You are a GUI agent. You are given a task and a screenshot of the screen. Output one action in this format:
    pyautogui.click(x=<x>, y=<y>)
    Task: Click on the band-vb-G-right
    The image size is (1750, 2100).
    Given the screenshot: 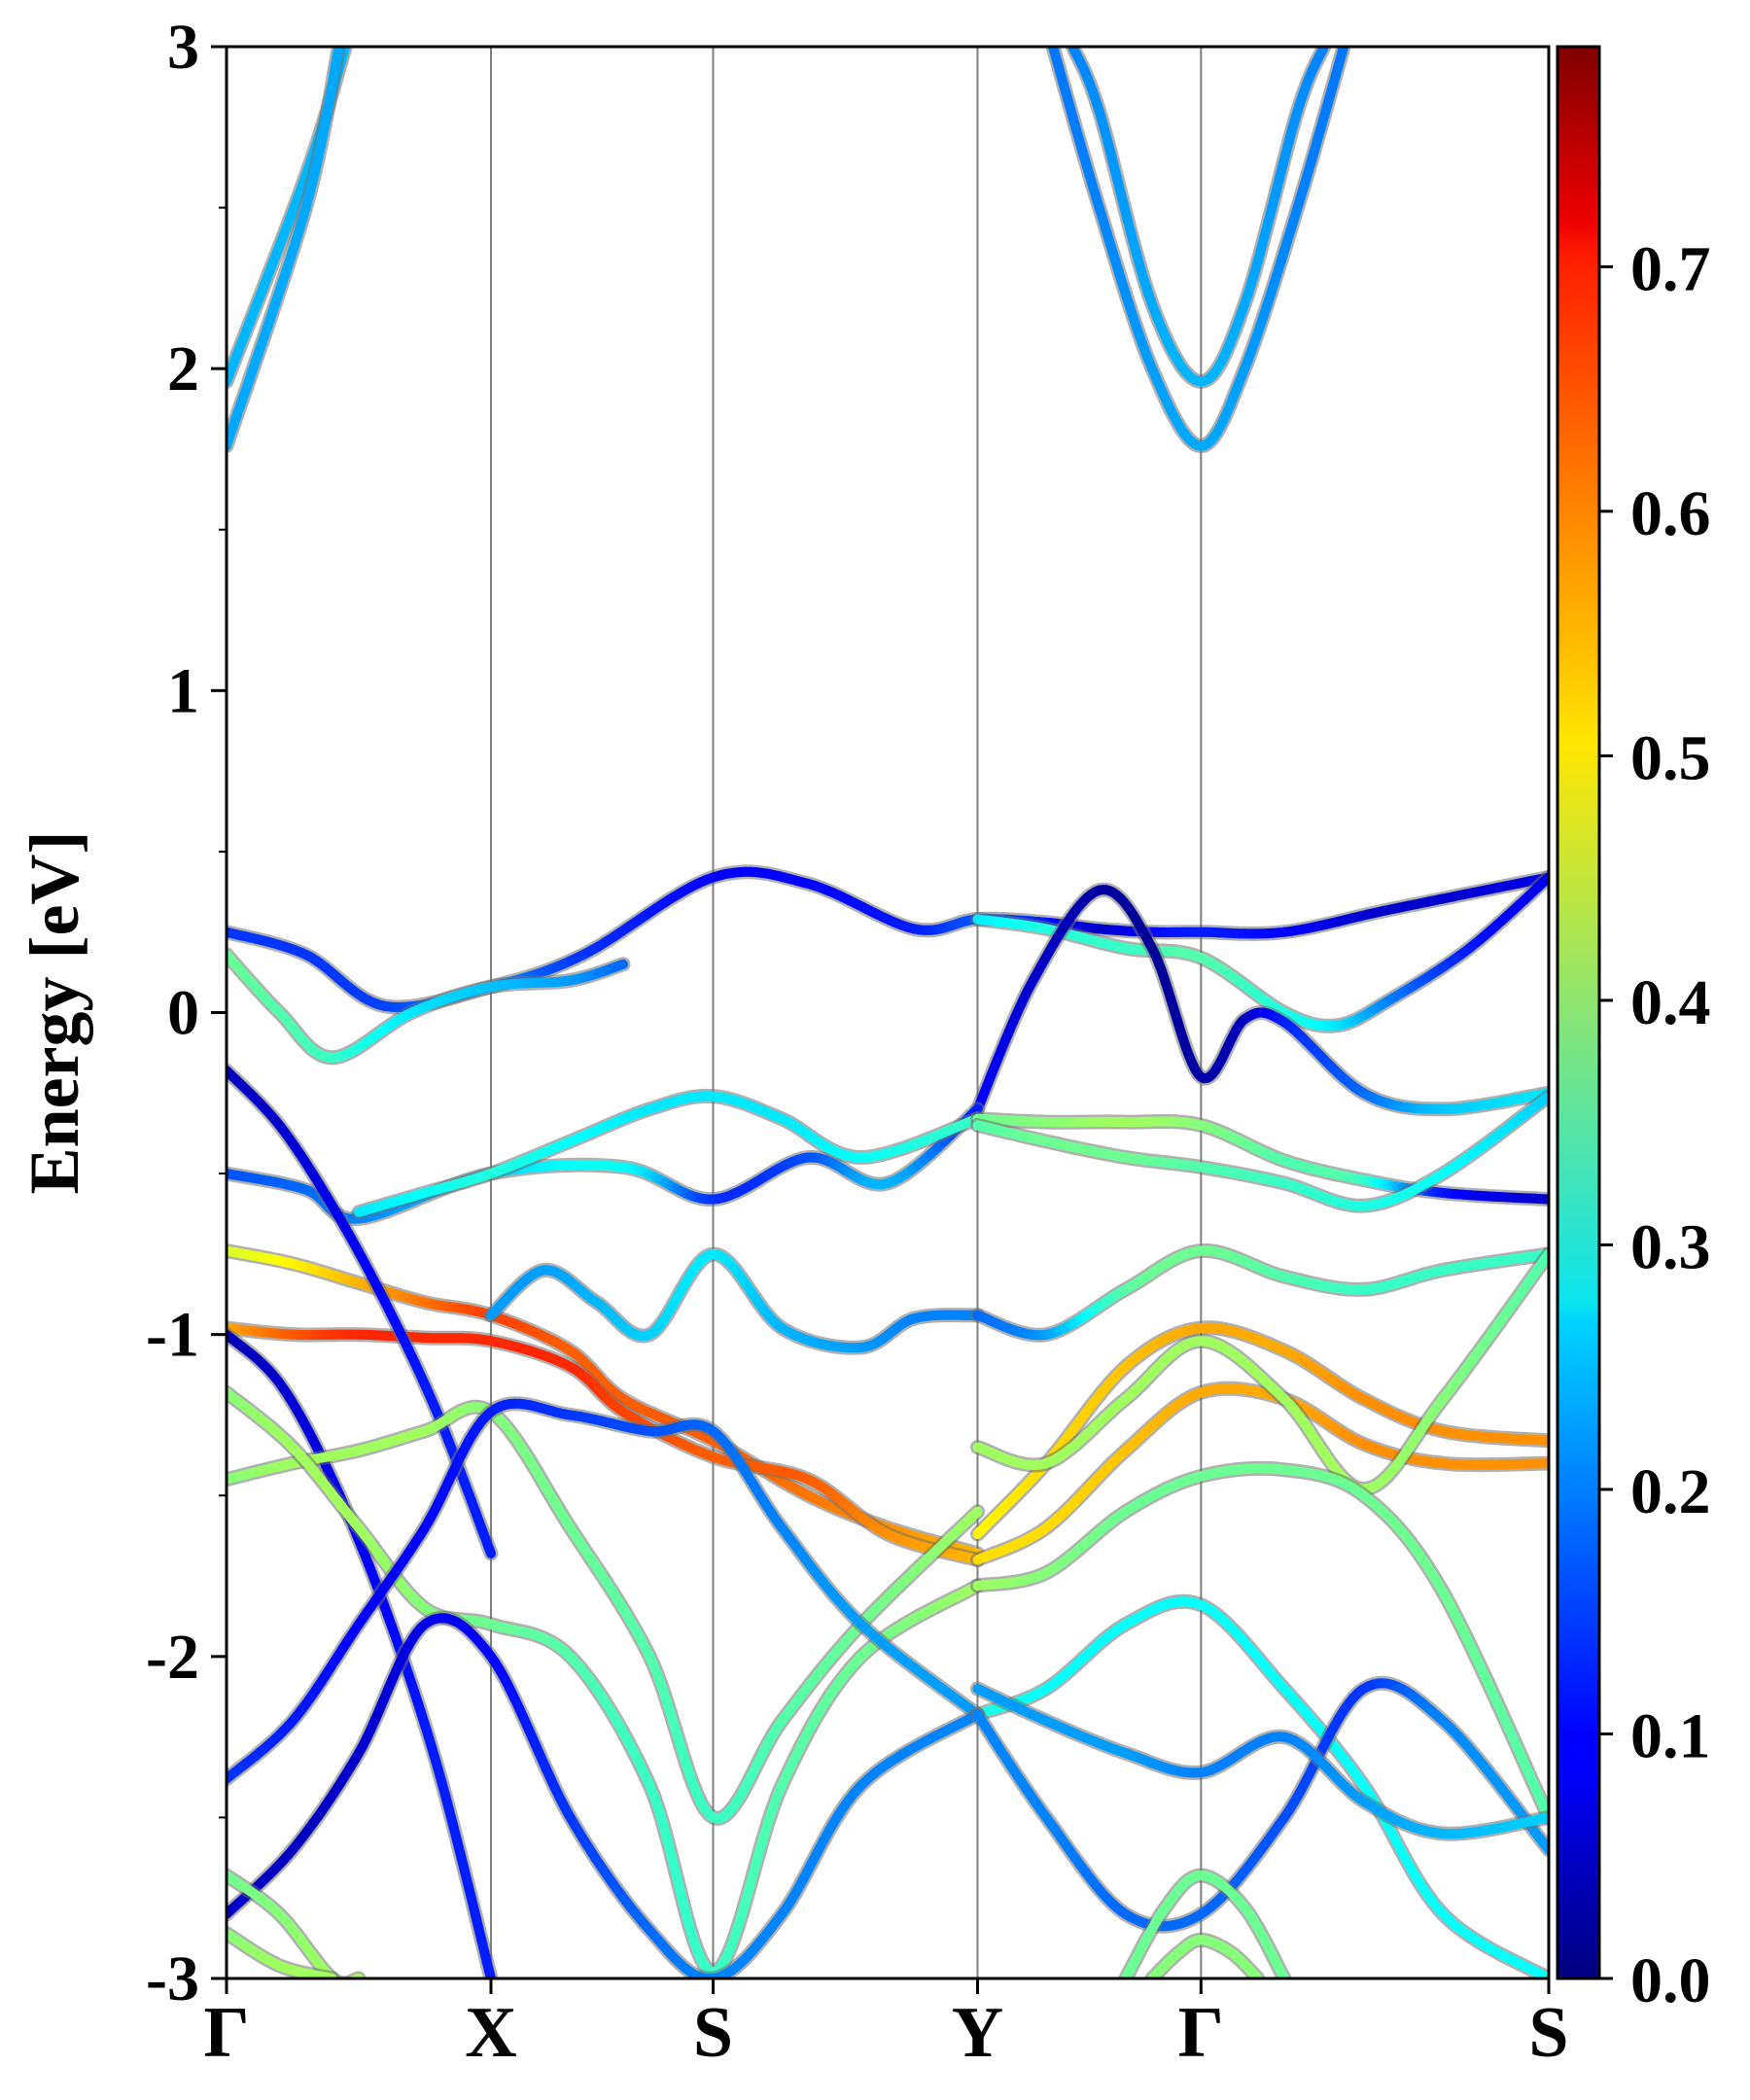 What is the action you would take?
    pyautogui.click(x=1259, y=1292)
    